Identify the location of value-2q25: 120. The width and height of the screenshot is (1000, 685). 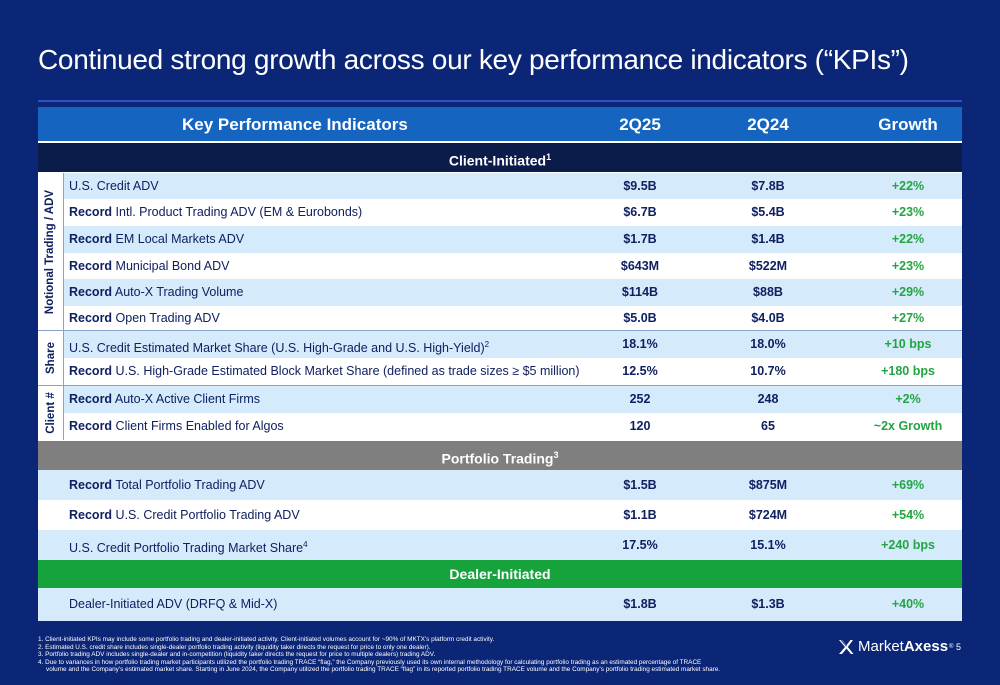
(640, 426).